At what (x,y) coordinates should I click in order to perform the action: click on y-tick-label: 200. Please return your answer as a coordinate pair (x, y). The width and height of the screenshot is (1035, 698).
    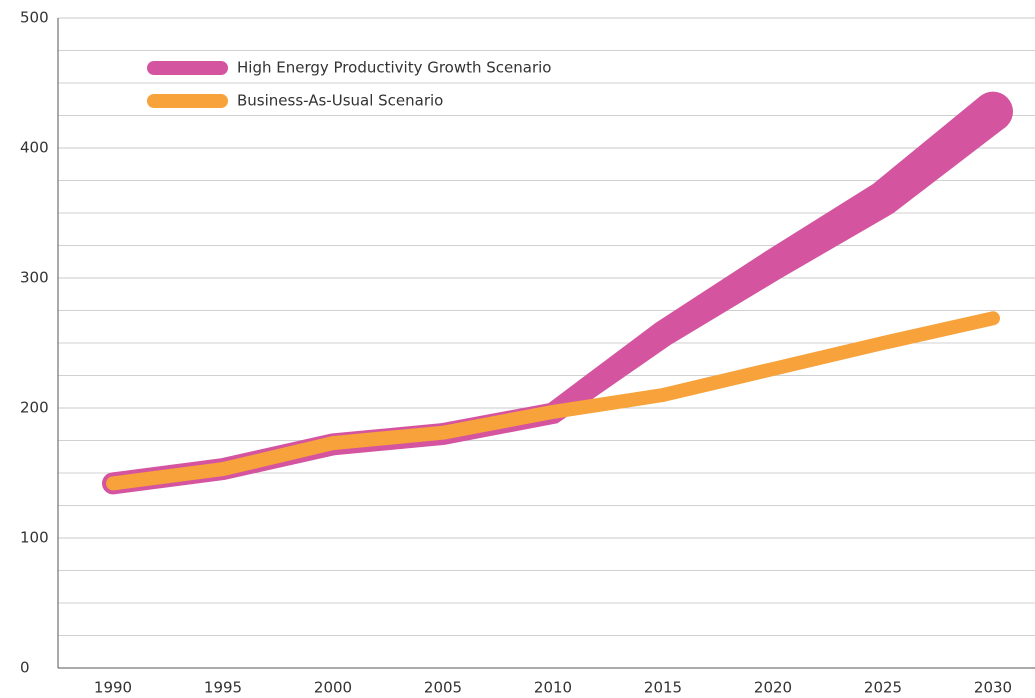
    Looking at the image, I should click on (34, 408).